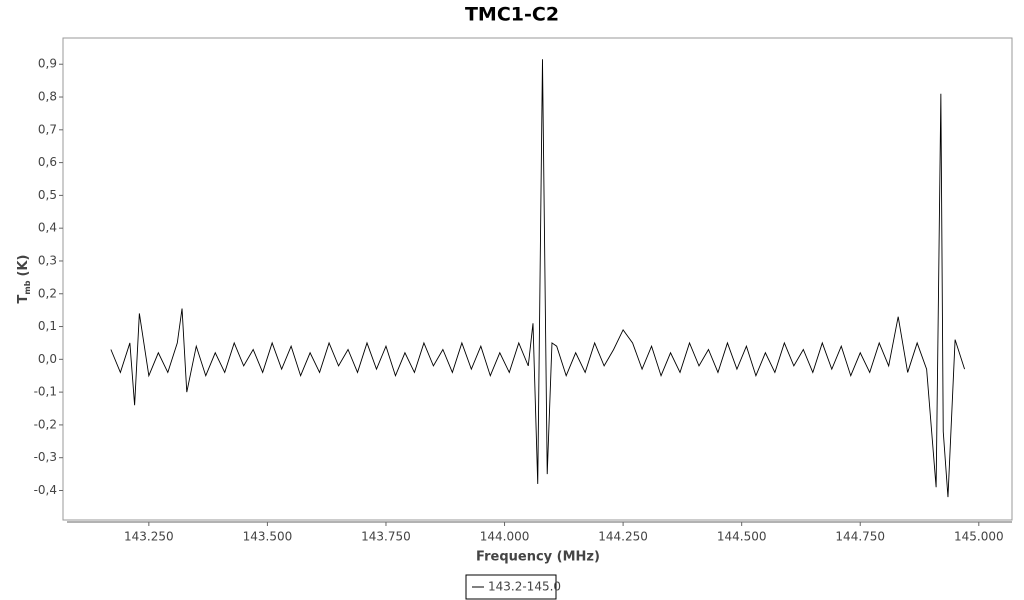  Describe the element at coordinates (45, 490) in the screenshot. I see `y-tick-label: -0,4` at that location.